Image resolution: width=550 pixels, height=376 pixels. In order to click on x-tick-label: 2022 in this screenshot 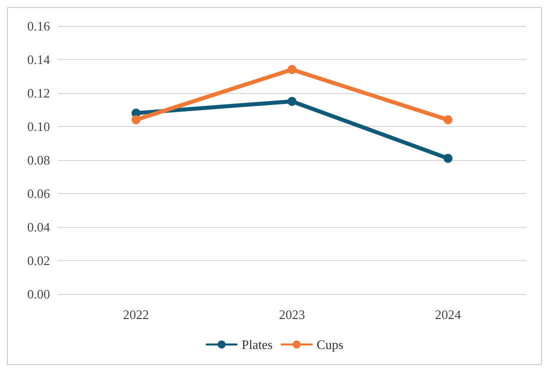, I will do `click(136, 314)`.